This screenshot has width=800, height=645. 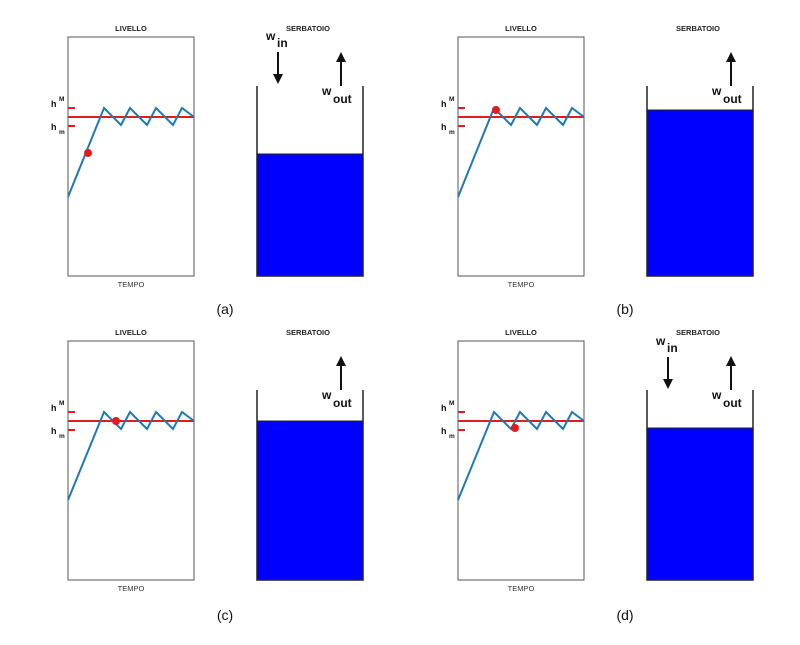 I want to click on panel-caption: (a), so click(x=224, y=309).